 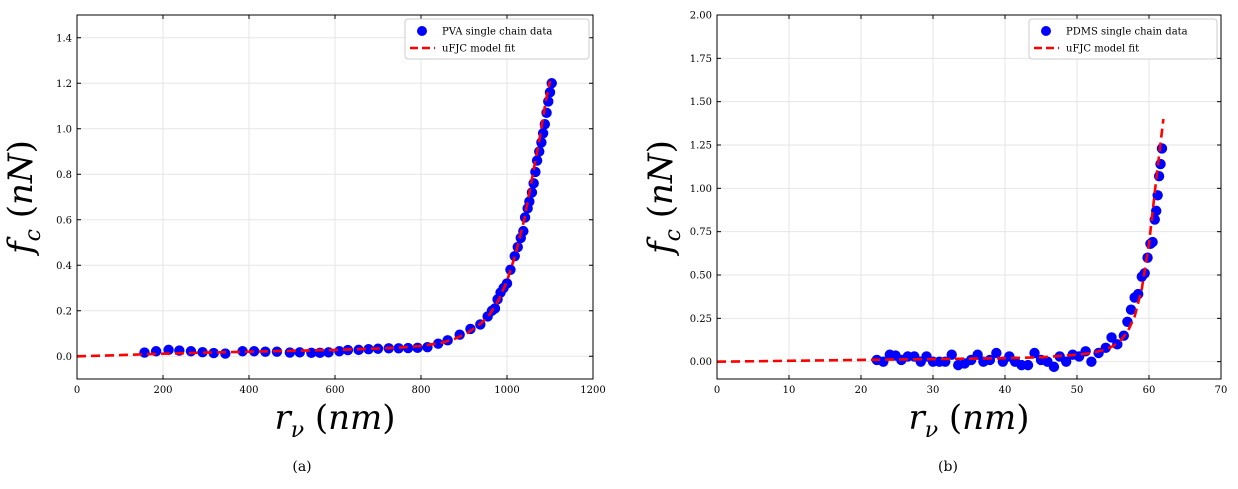 What do you see at coordinates (789, 390) in the screenshot?
I see `x-tick-label: 10` at bounding box center [789, 390].